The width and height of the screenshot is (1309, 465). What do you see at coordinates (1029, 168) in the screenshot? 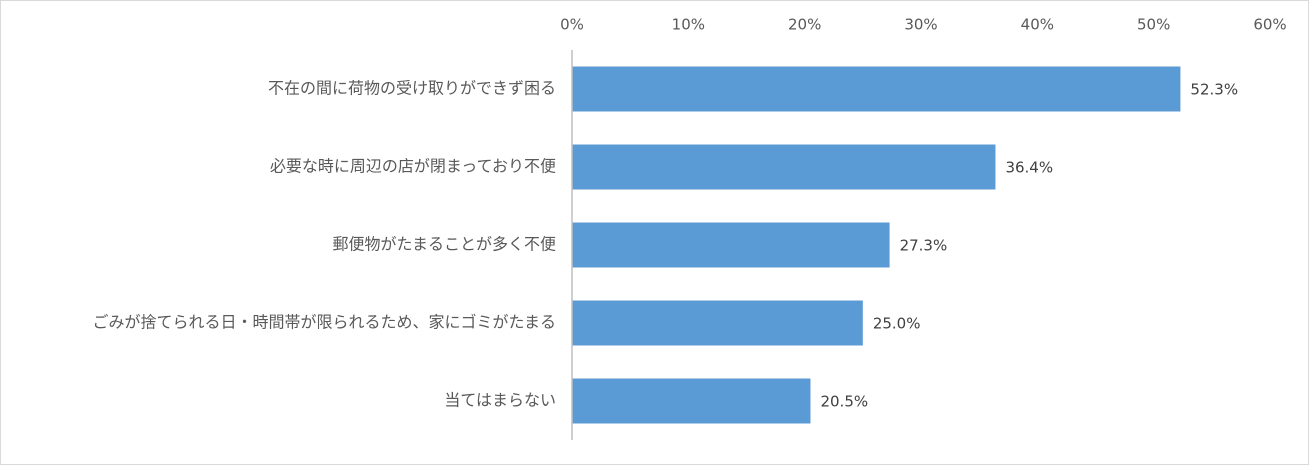
I see `value-label: 36.4%` at bounding box center [1029, 168].